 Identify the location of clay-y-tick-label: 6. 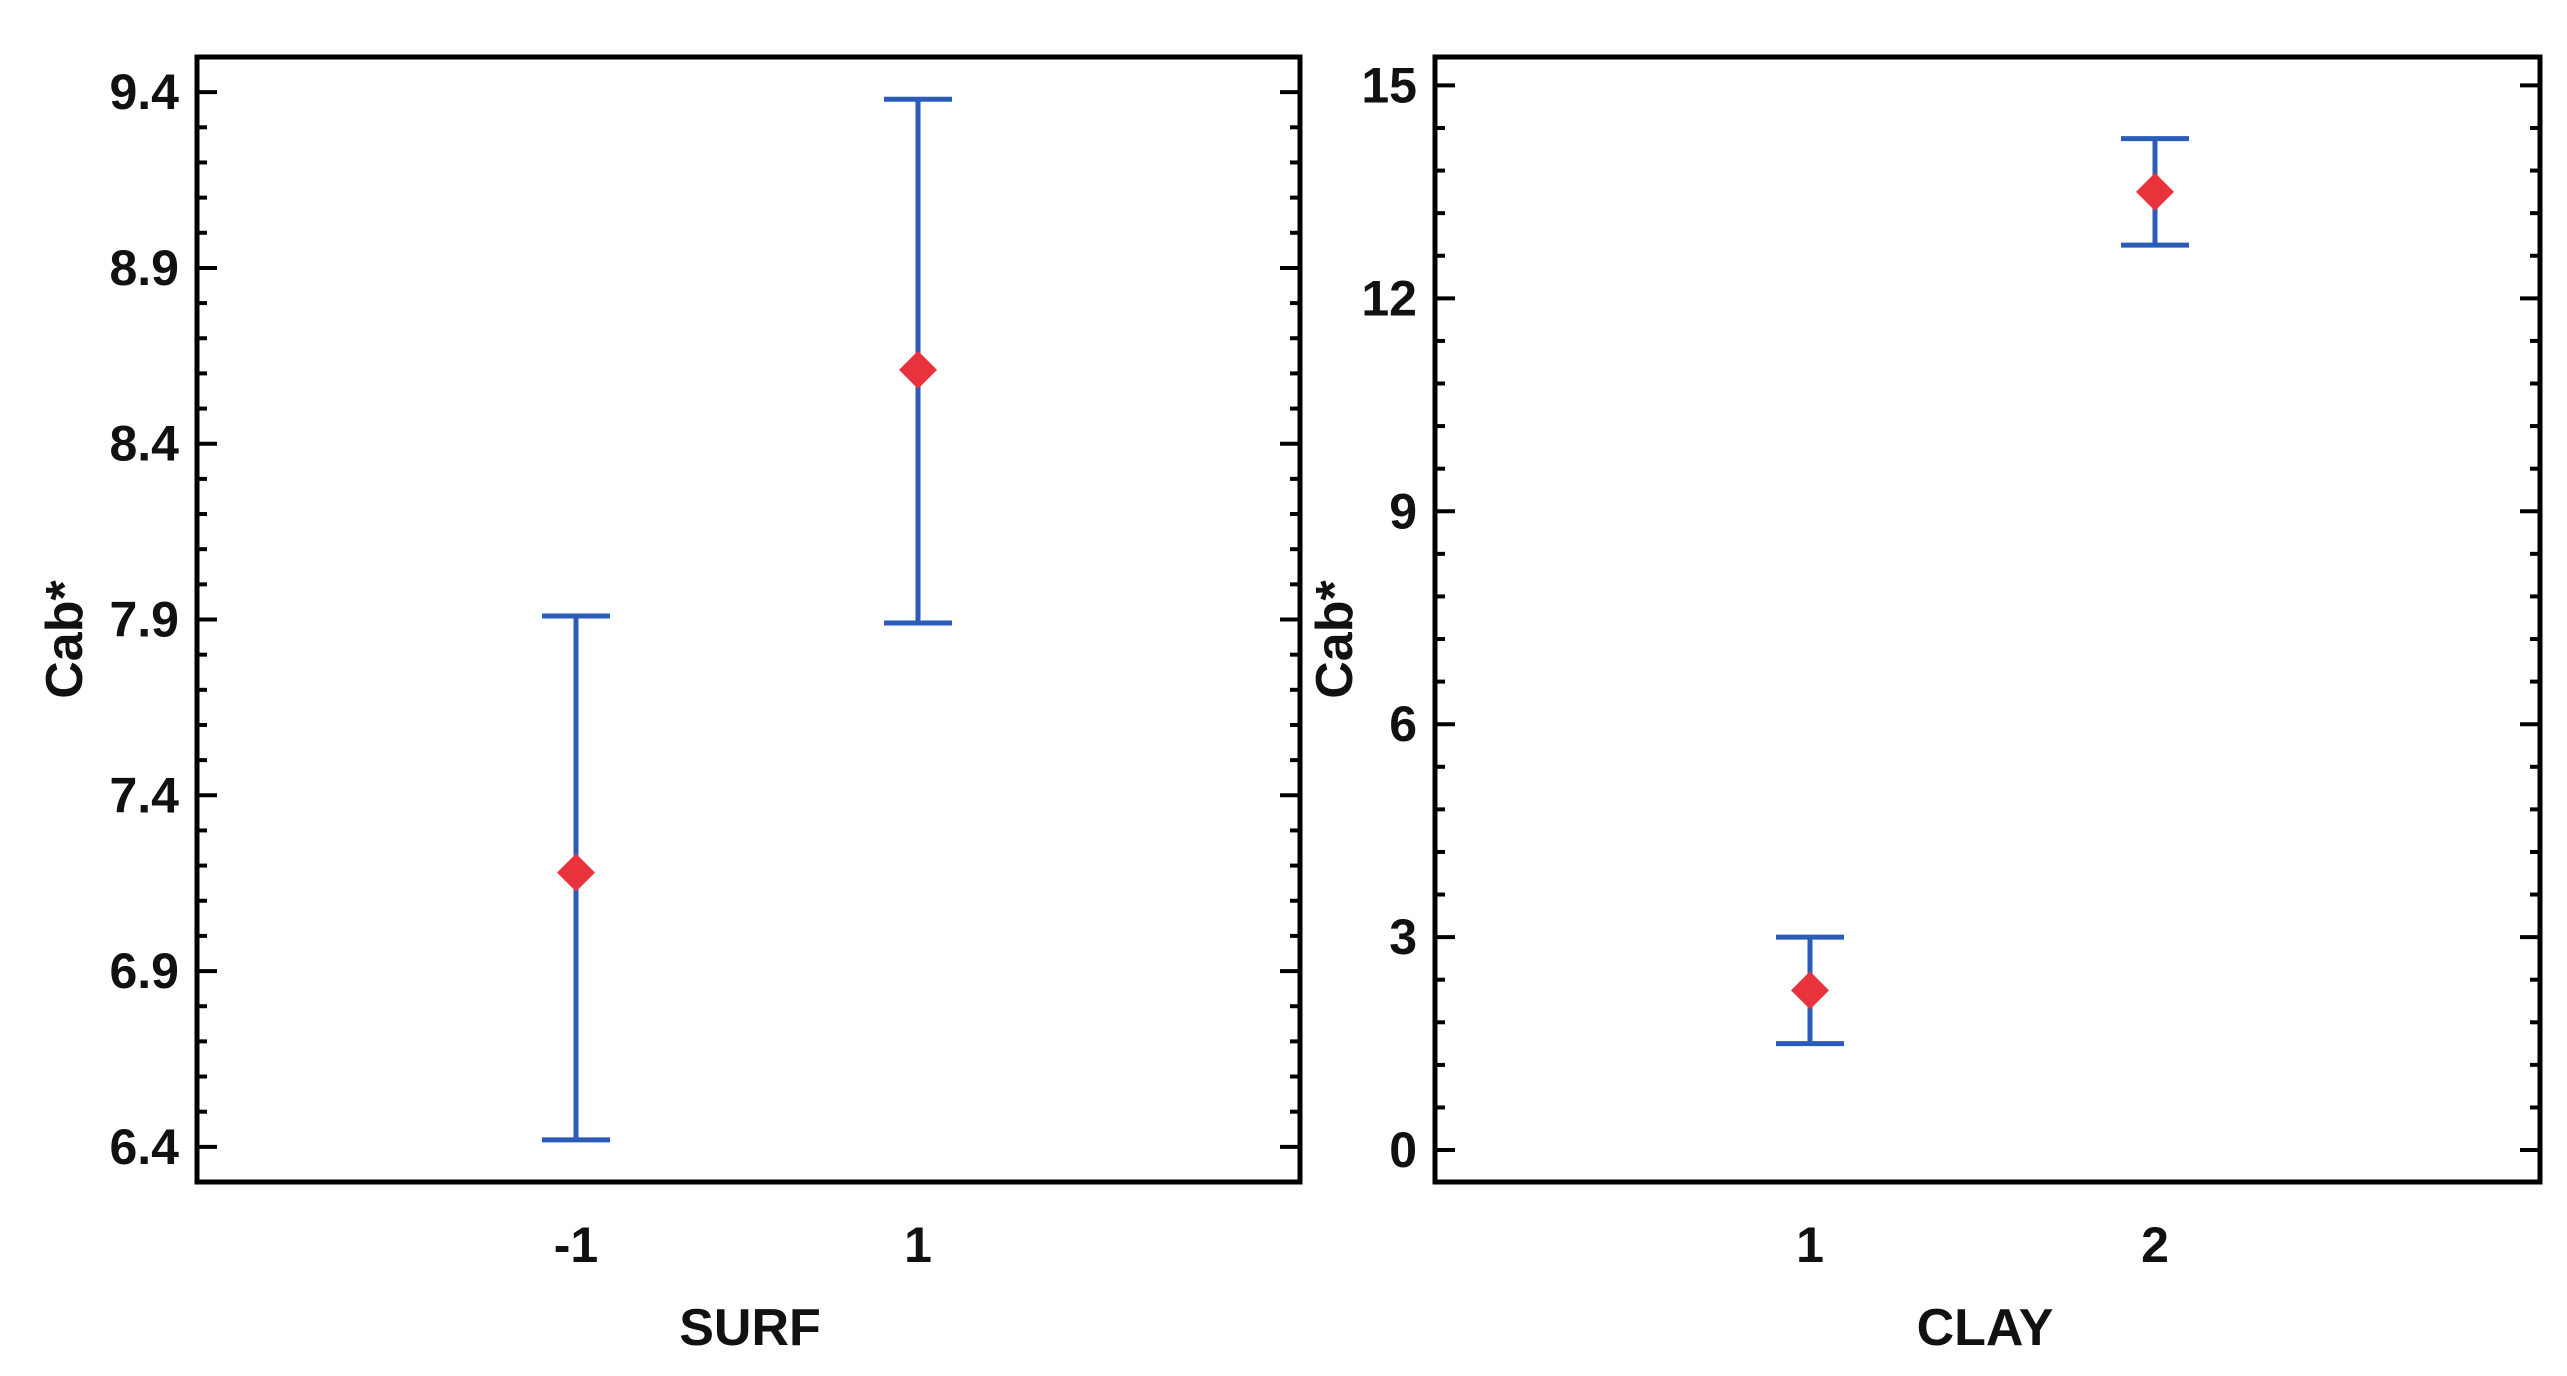
(1403, 724).